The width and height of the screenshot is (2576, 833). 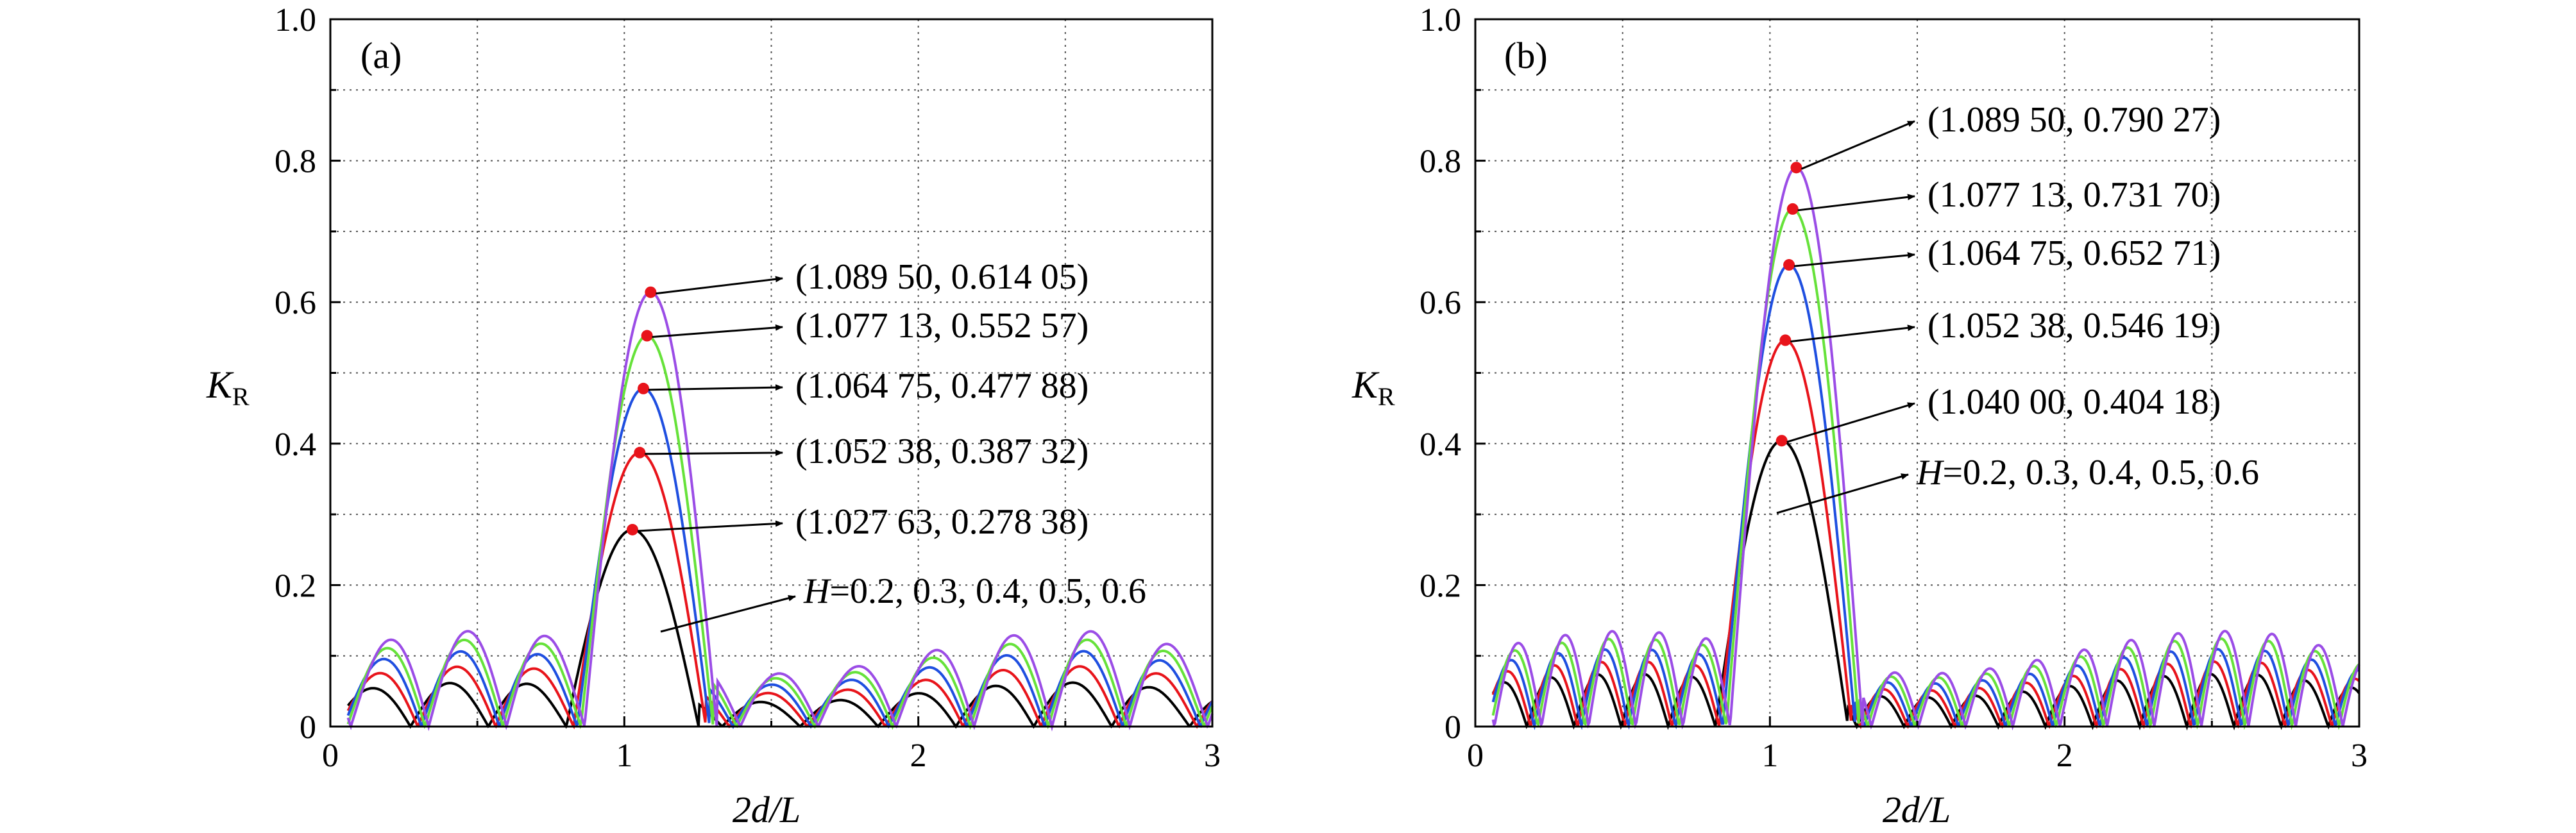 I want to click on panel-a-h-label: H=0.2, 0.3, 0.4, 0.5, 0.6, so click(x=974, y=591).